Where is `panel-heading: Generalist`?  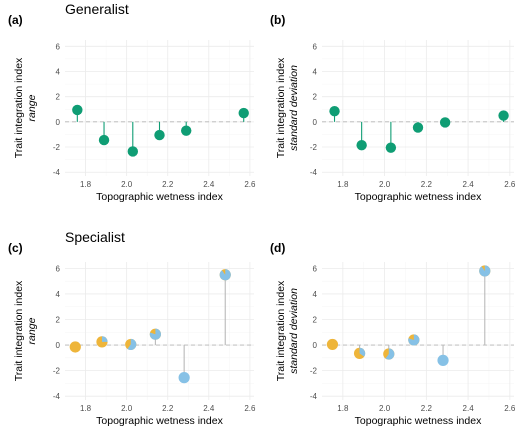 panel-heading: Generalist is located at coordinates (97, 9).